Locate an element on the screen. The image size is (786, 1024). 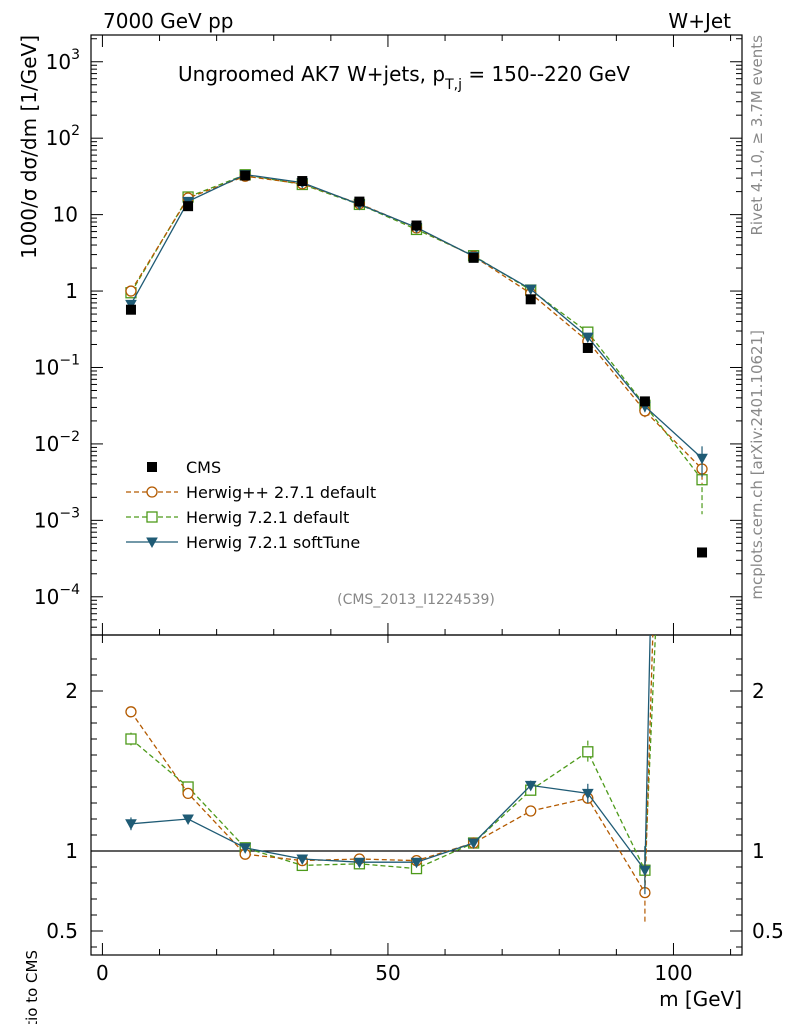
y-tick-label: 10⁻² is located at coordinates (57, 442).